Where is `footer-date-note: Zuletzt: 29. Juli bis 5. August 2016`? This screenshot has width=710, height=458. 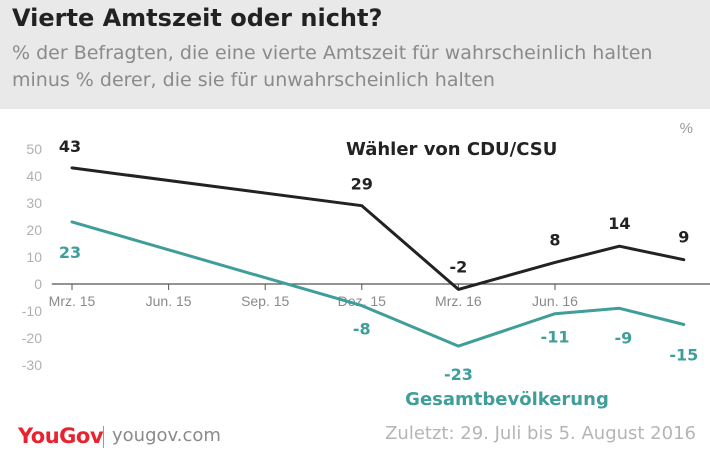
footer-date-note: Zuletzt: 29. Juli bis 5. August 2016 is located at coordinates (540, 433).